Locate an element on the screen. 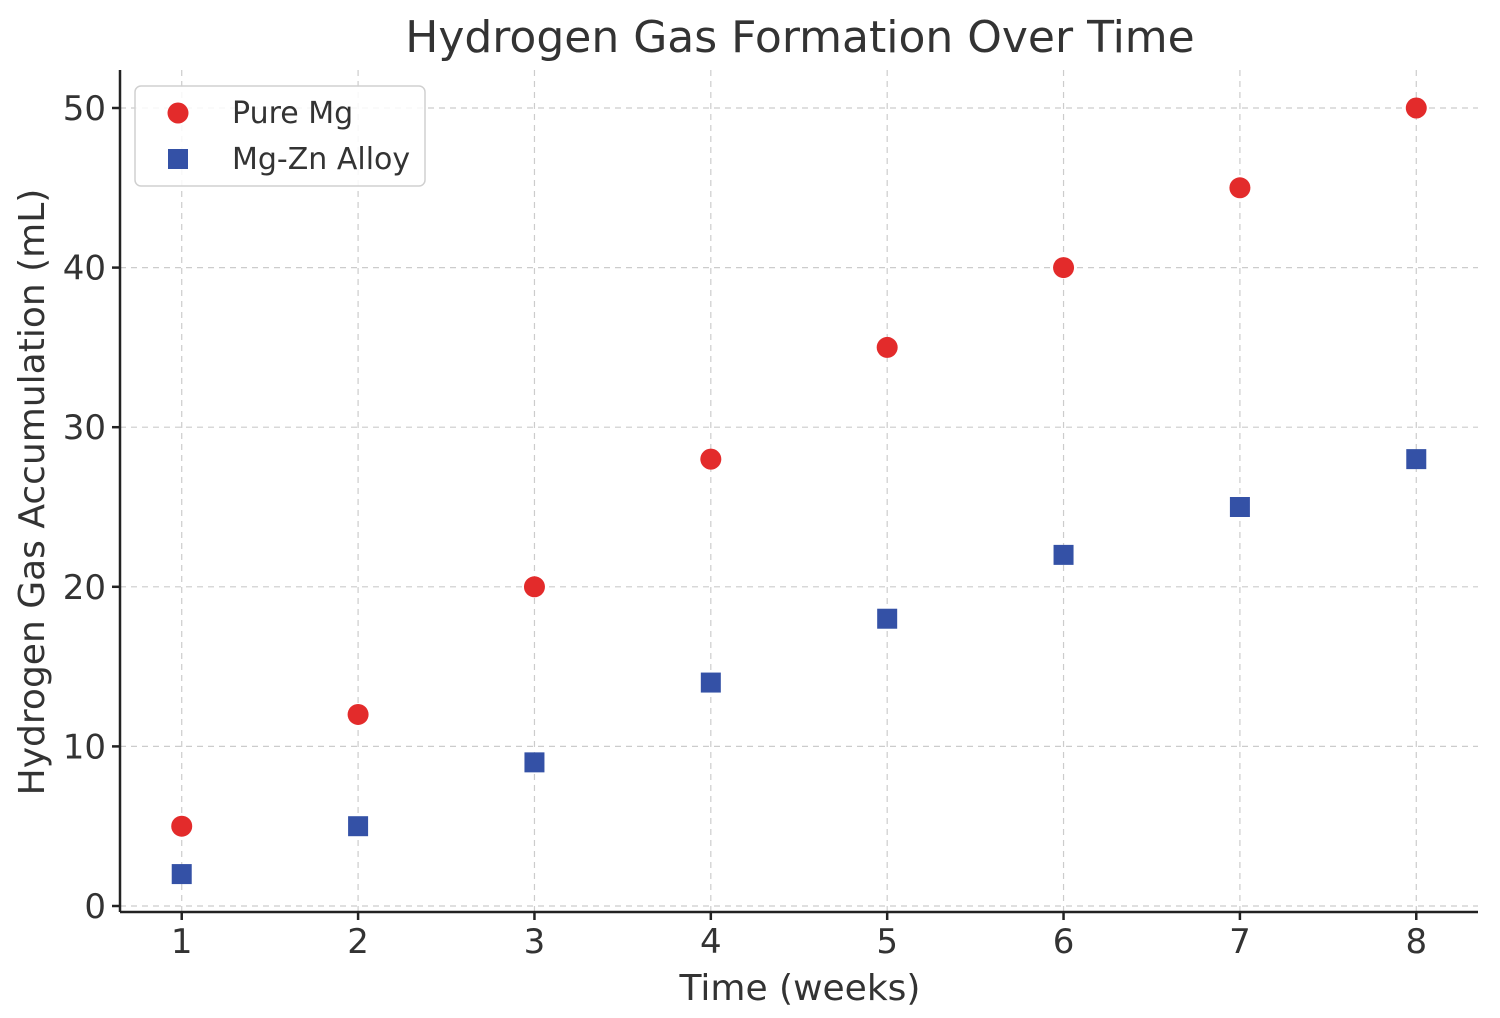 The height and width of the screenshot is (1018, 1500). y-tick-label: 10 is located at coordinates (84, 747).